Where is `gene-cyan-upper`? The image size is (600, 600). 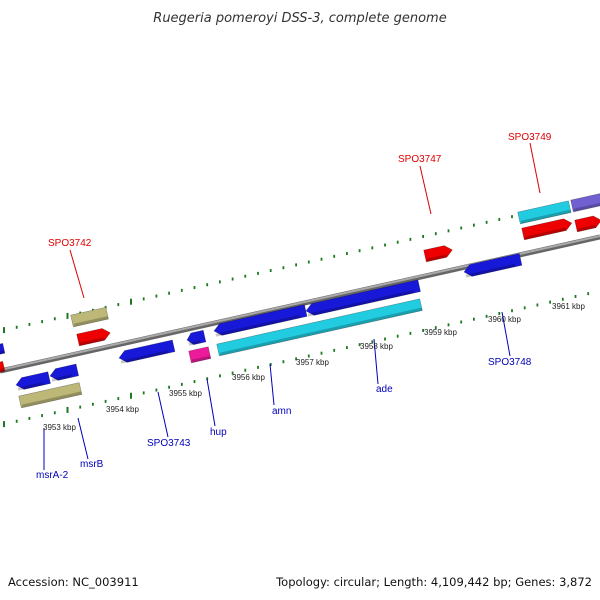 gene-cyan-upper is located at coordinates (544, 212).